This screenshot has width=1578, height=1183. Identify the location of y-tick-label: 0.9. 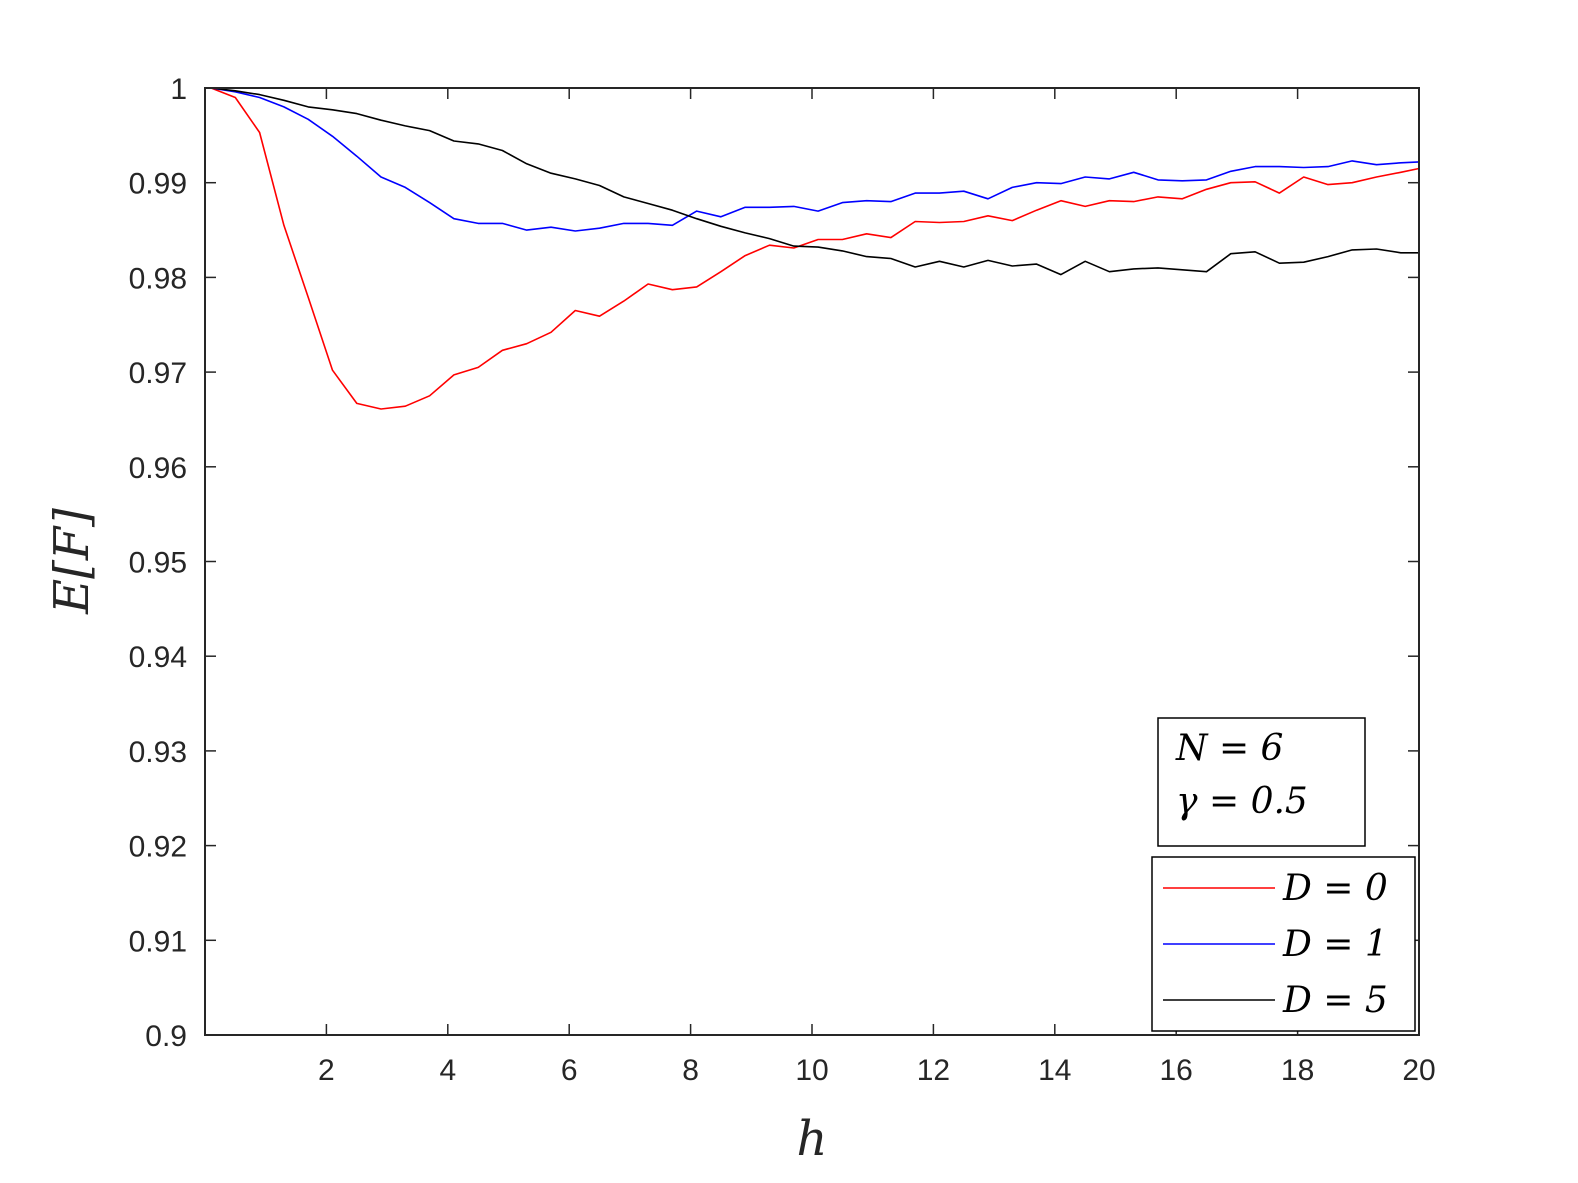
(166, 1036).